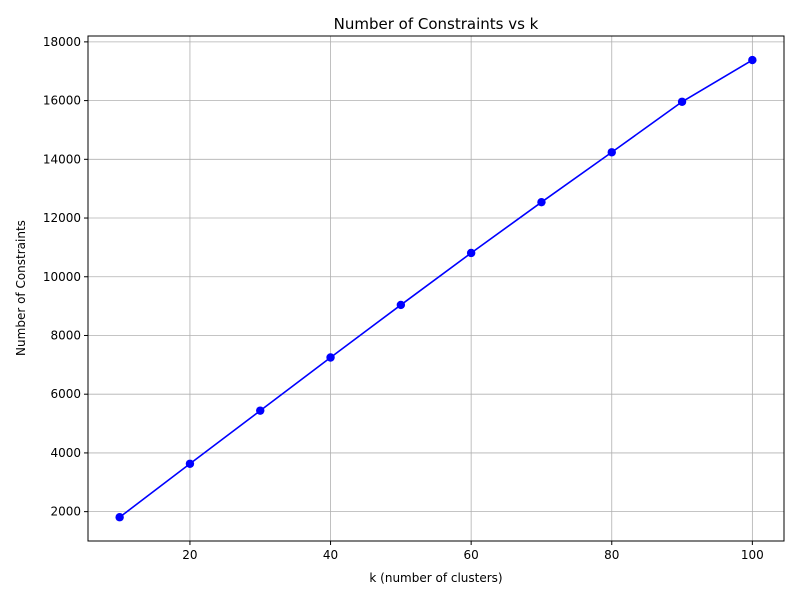 Image resolution: width=800 pixels, height=600 pixels. I want to click on y-tick-label: 16000, so click(62, 101).